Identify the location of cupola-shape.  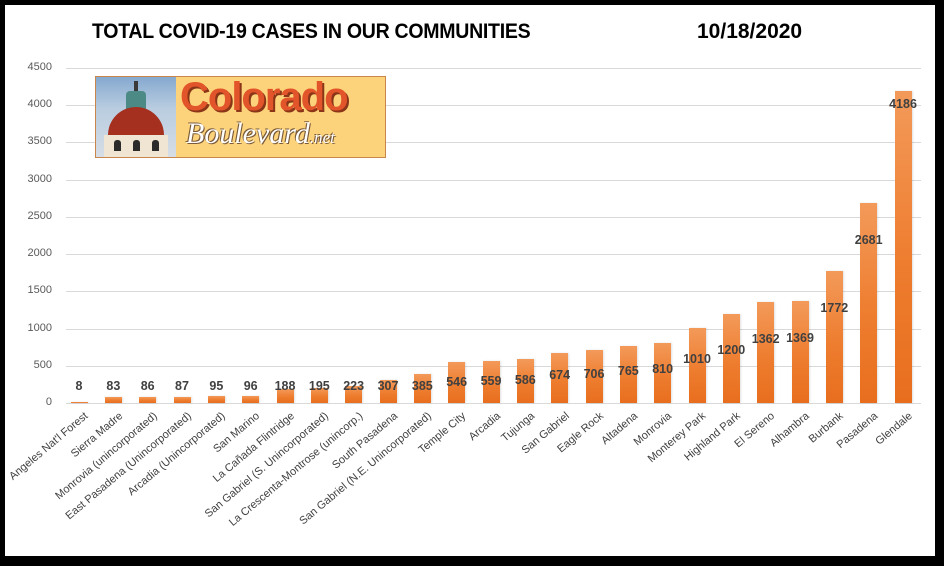
(136, 100).